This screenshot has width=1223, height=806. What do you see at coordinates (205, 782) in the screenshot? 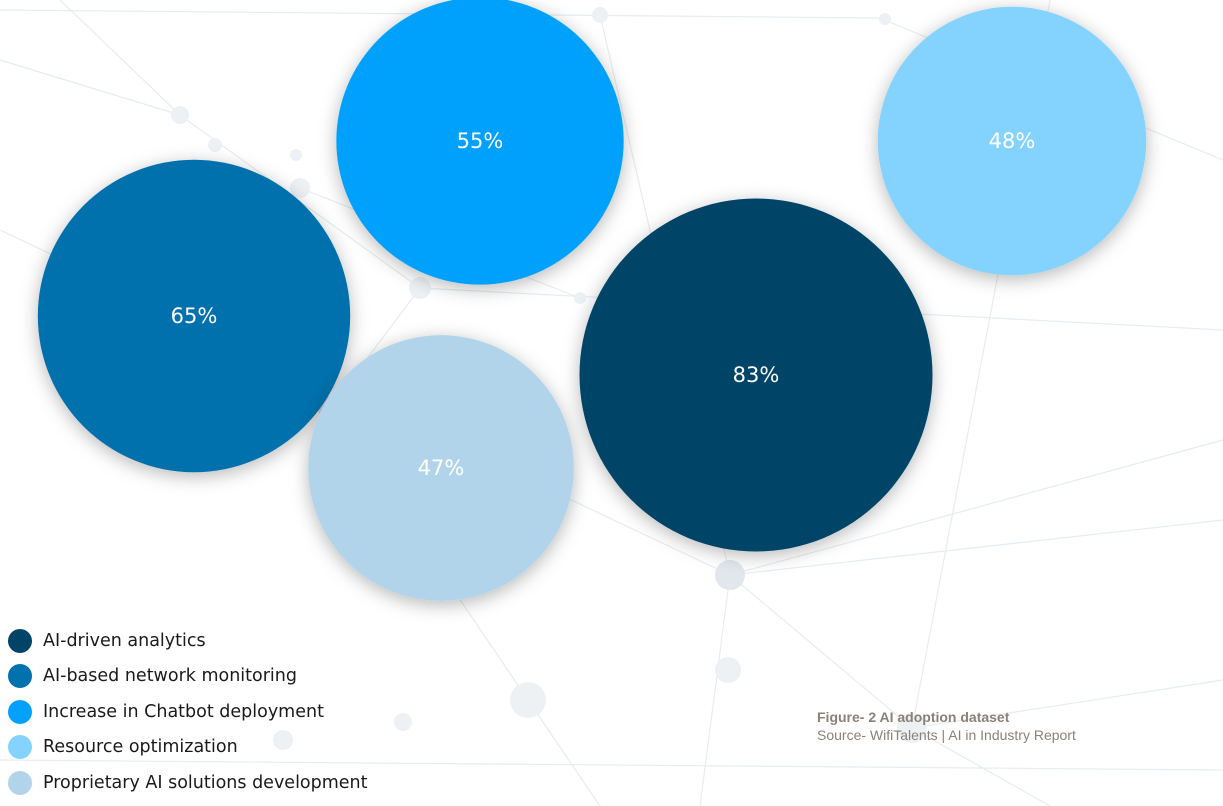
I see `legend-label: Proprietary AI solutions development` at bounding box center [205, 782].